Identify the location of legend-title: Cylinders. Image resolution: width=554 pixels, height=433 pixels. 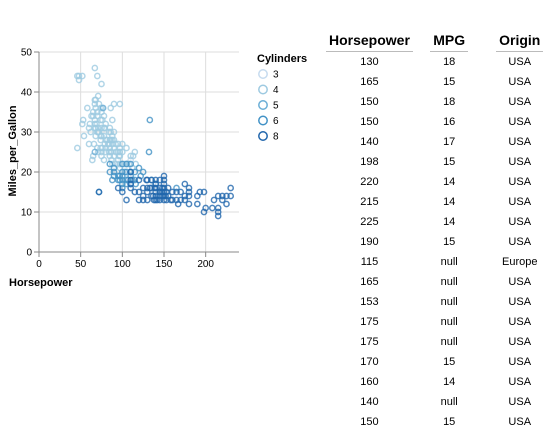
(282, 59).